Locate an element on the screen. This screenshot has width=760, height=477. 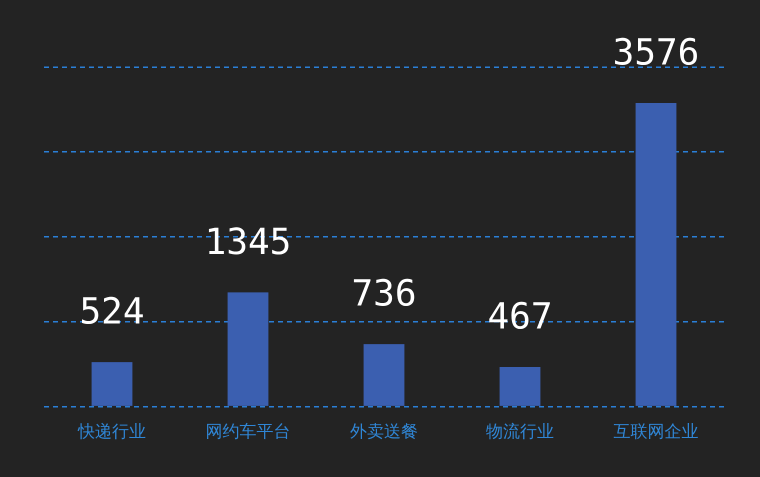
data-label: 736 is located at coordinates (384, 293).